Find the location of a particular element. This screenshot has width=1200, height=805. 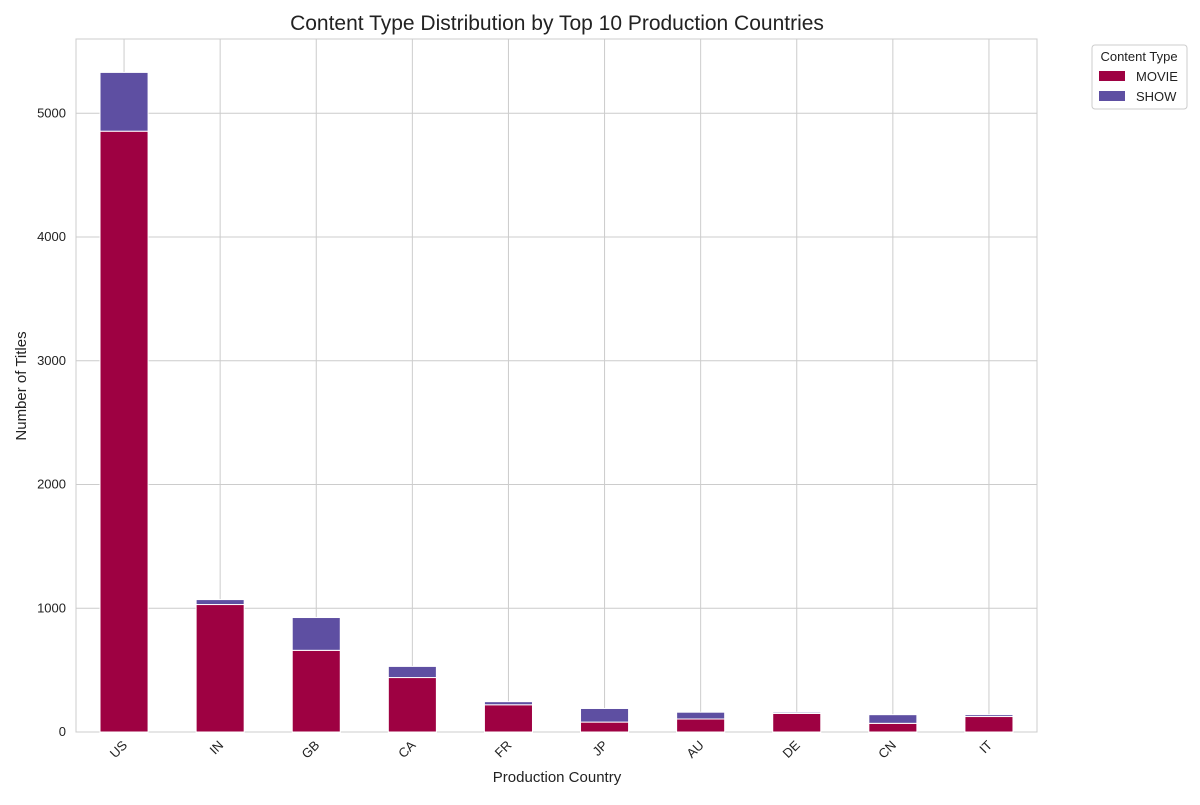

bar-show-fr is located at coordinates (508, 703).